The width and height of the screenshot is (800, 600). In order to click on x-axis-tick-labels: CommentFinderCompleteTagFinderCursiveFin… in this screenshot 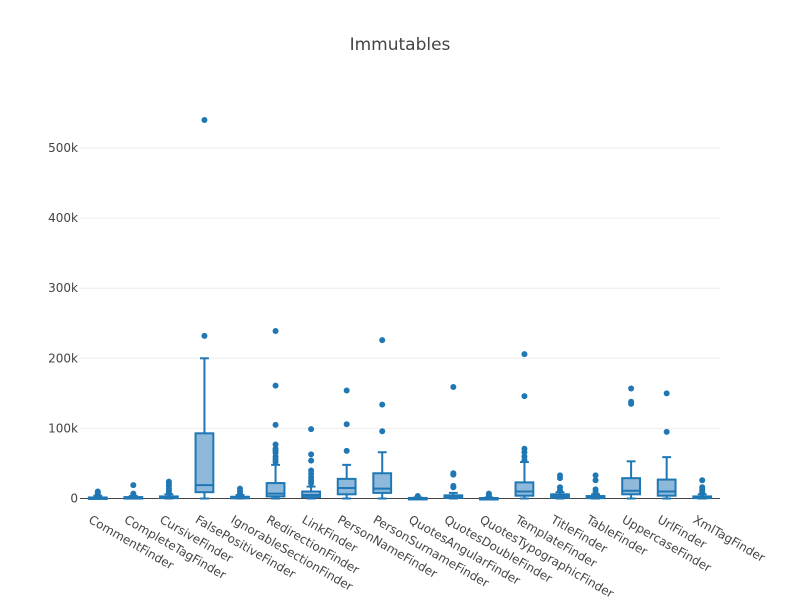, I will do `click(426, 556)`.